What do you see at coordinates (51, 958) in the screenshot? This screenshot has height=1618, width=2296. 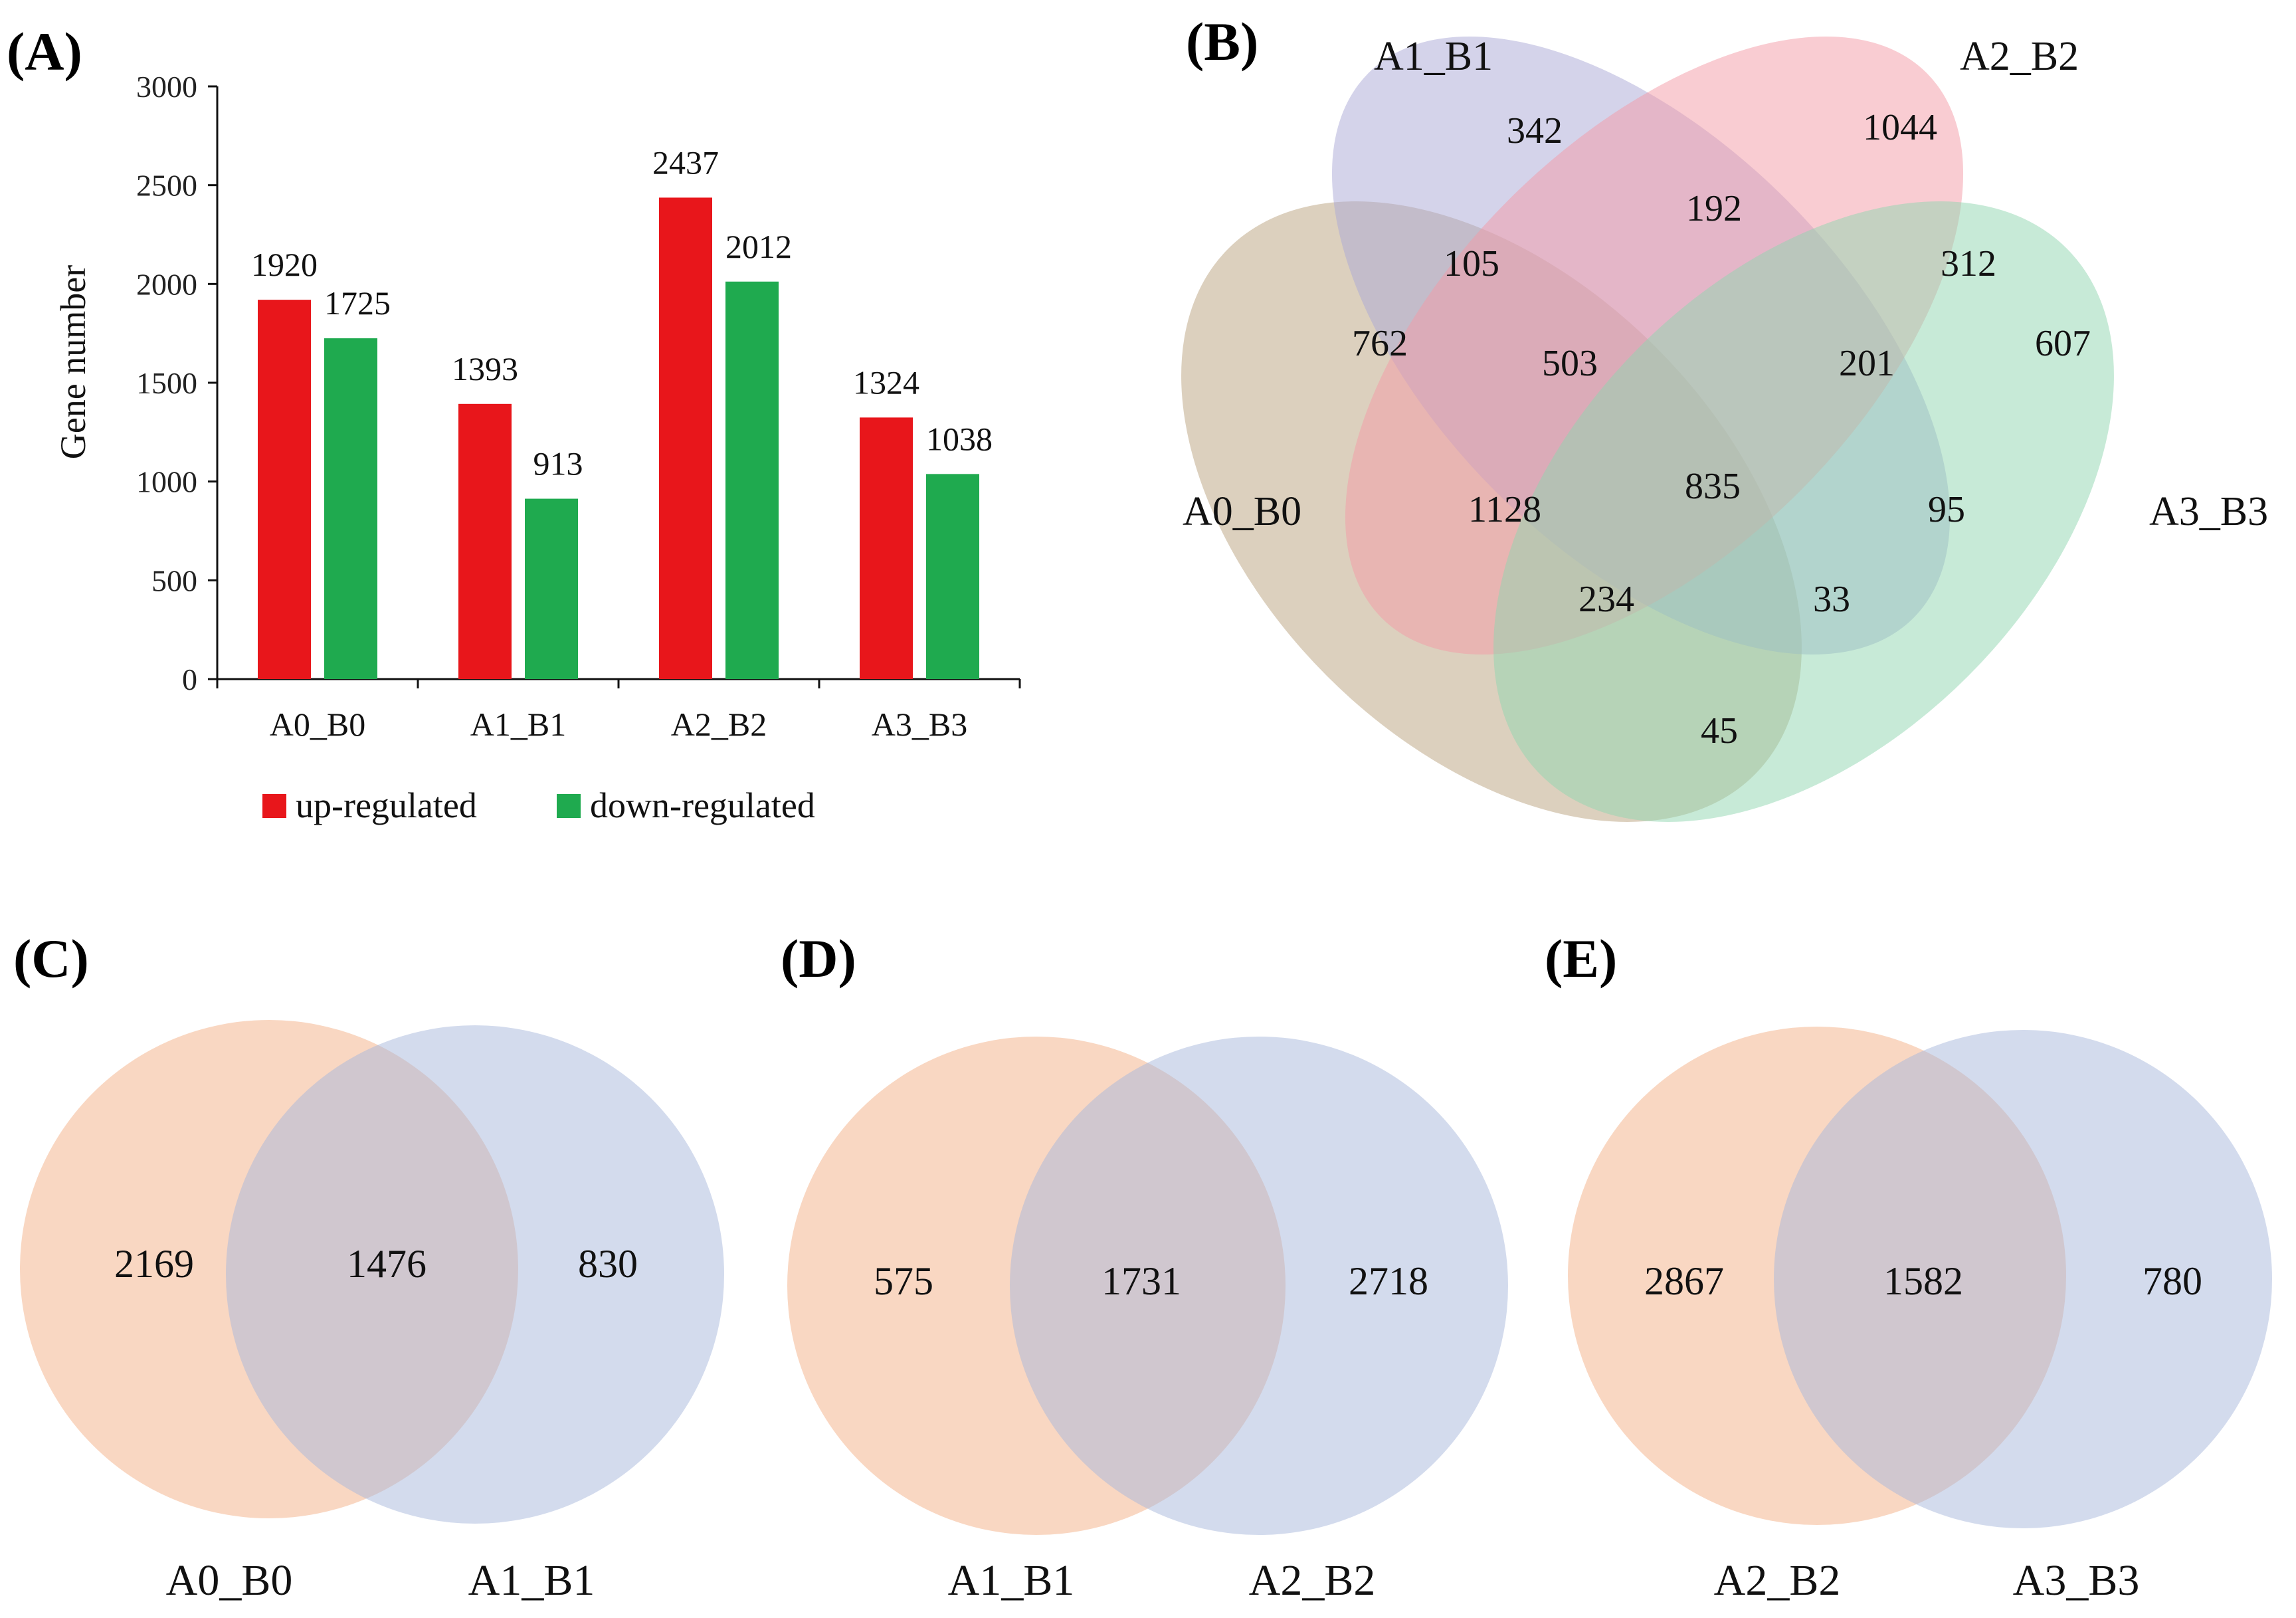 I see `panel-label-c: (C)` at bounding box center [51, 958].